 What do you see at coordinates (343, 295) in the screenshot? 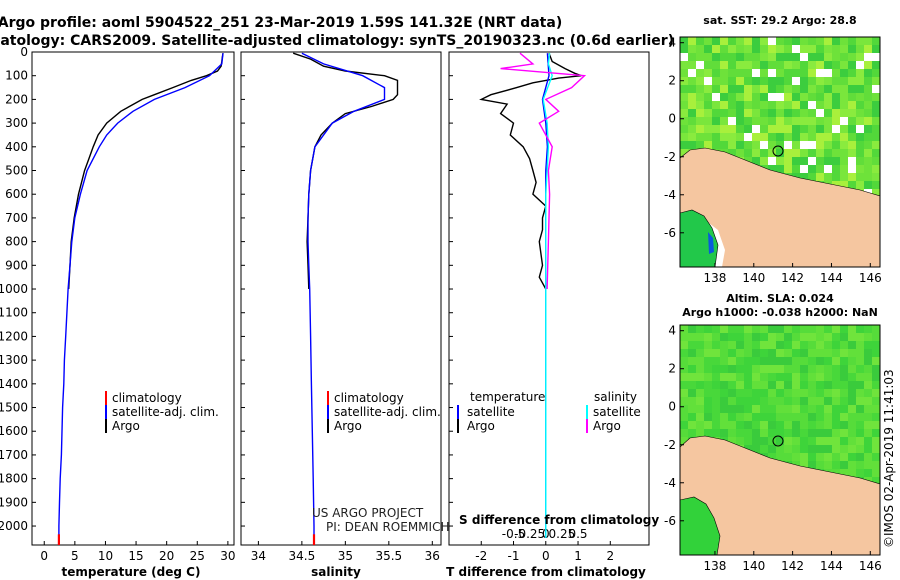
I see `series-satellite-adj-clim-` at bounding box center [343, 295].